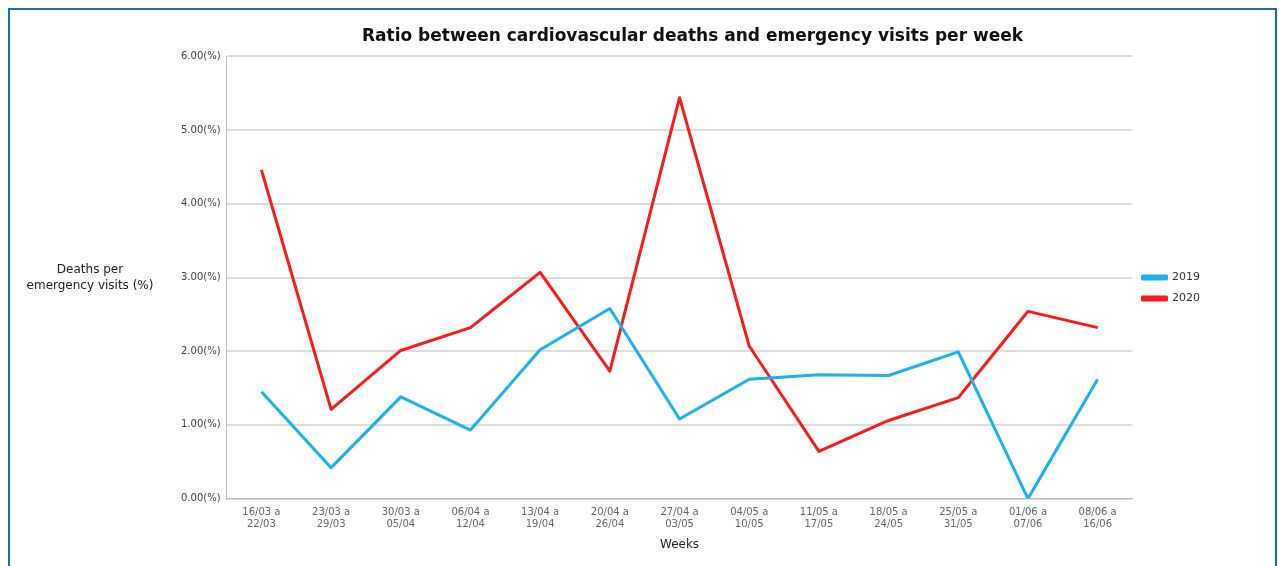 The width and height of the screenshot is (1279, 566). I want to click on x-tick-label: 25/05 a 31/05, so click(958, 518).